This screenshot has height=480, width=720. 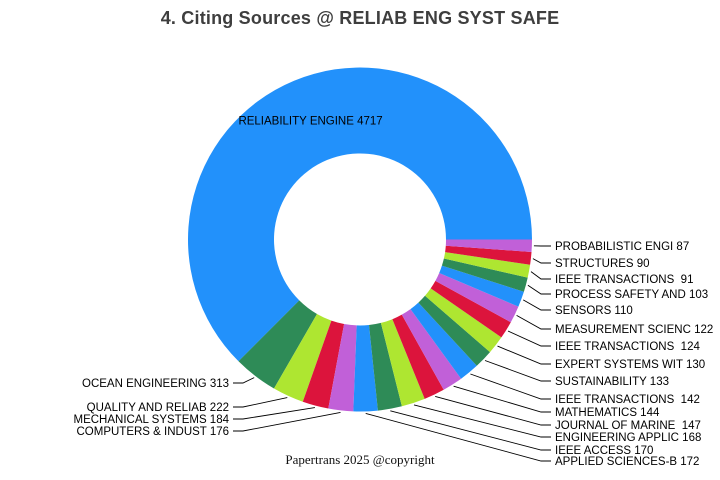 What do you see at coordinates (604, 451) in the screenshot?
I see `segment-label-ieee-access-170: IEEE ACCESS 170` at bounding box center [604, 451].